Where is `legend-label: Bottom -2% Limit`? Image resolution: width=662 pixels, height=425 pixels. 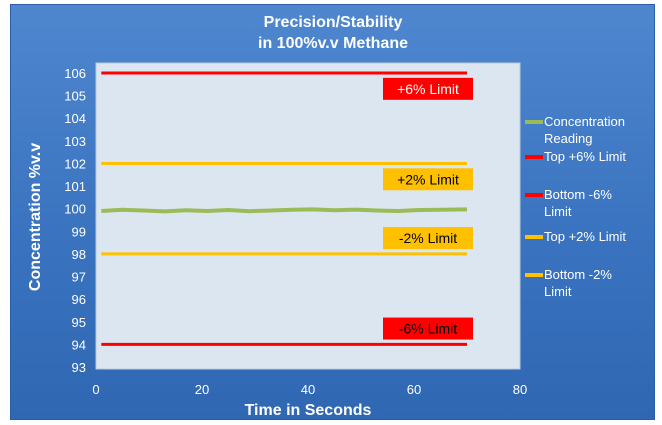 legend-label: Bottom -2% Limit is located at coordinates (578, 283).